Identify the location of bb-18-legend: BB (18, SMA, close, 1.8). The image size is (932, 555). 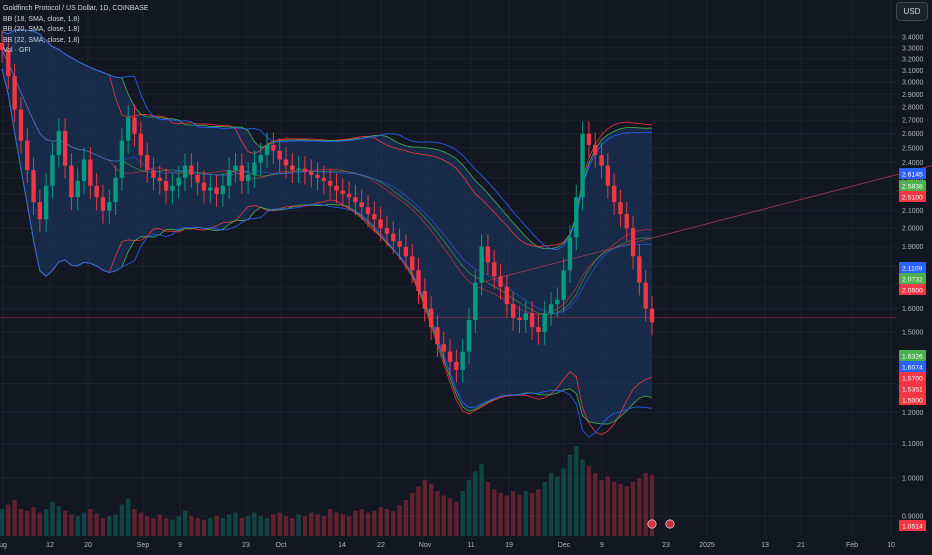
(41, 19).